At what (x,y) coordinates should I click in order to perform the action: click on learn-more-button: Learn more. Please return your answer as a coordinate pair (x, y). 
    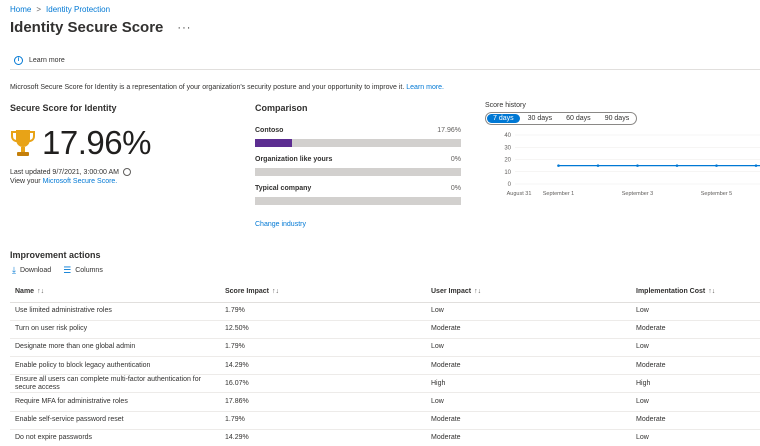
    Looking at the image, I should click on (47, 60).